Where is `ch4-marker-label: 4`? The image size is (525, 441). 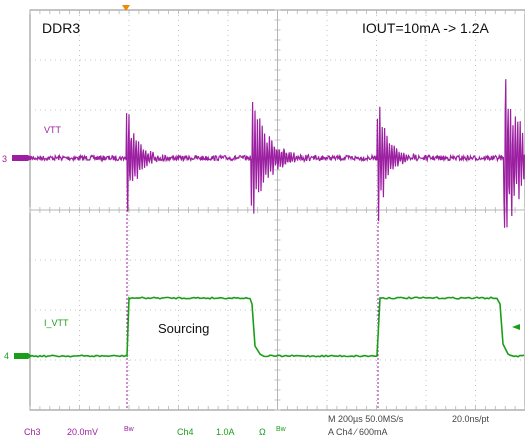 ch4-marker-label: 4 is located at coordinates (6, 356).